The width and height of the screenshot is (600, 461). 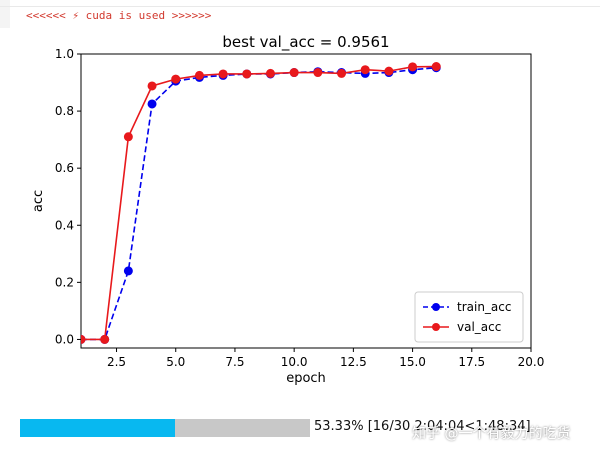 I want to click on x-tick-label: 20.0, so click(x=531, y=362).